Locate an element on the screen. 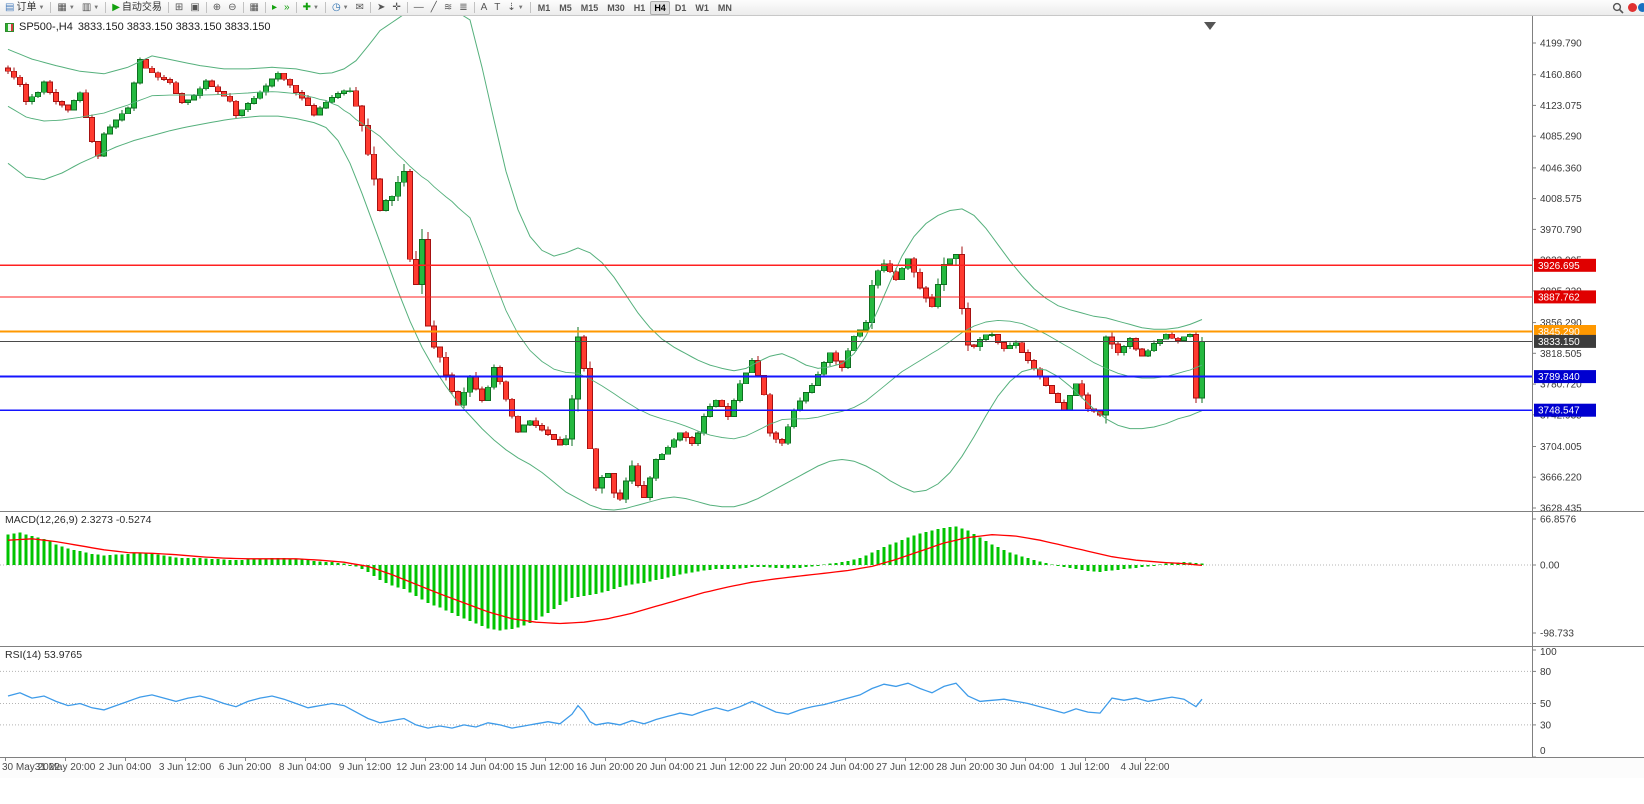  autotrading-button: ▶ 自动交易 is located at coordinates (137, 8).